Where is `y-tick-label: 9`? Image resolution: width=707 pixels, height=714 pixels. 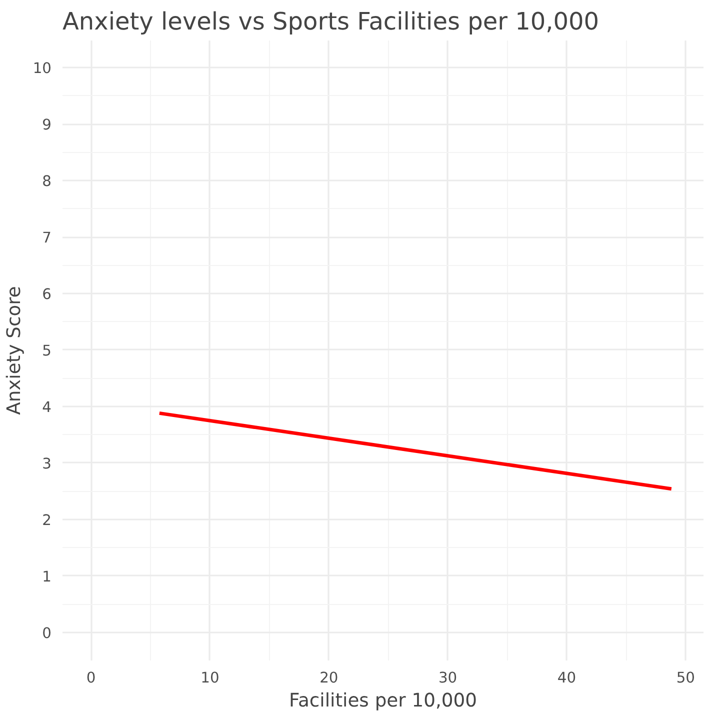 y-tick-label: 9 is located at coordinates (47, 125).